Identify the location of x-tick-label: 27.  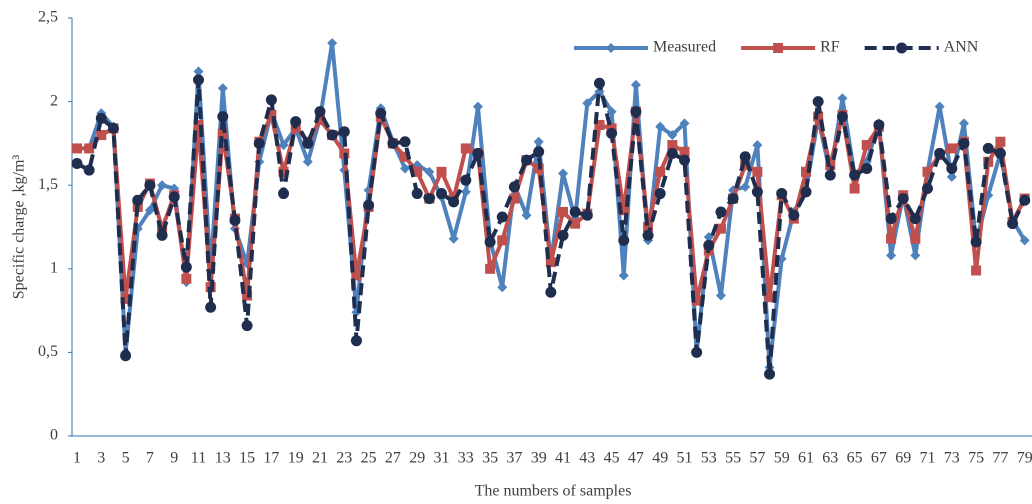
(393, 458).